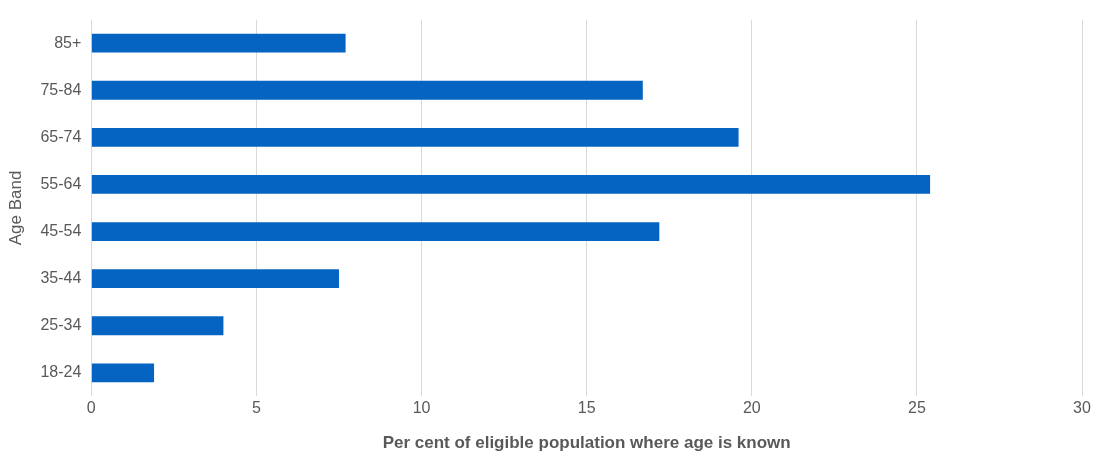 The width and height of the screenshot is (1094, 458). What do you see at coordinates (15, 208) in the screenshot?
I see `y-axis-title: Age Band` at bounding box center [15, 208].